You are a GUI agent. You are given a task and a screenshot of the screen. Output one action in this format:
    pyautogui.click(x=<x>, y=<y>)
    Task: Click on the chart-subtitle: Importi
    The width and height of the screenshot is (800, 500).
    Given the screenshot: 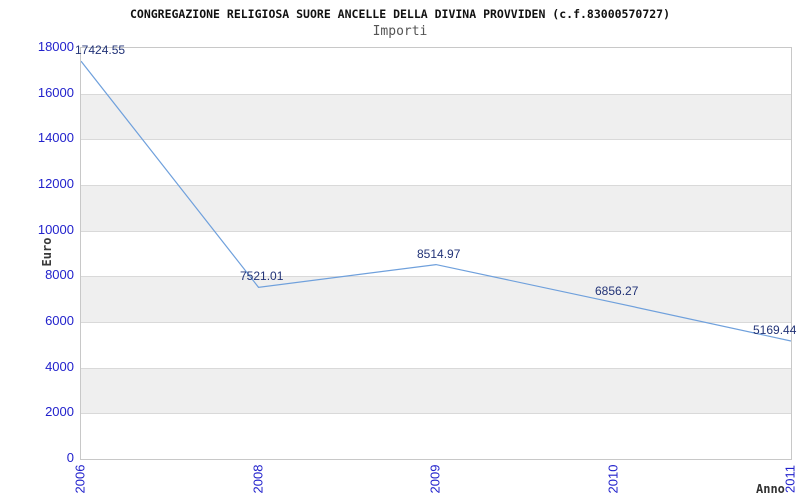 What is the action you would take?
    pyautogui.click(x=400, y=31)
    